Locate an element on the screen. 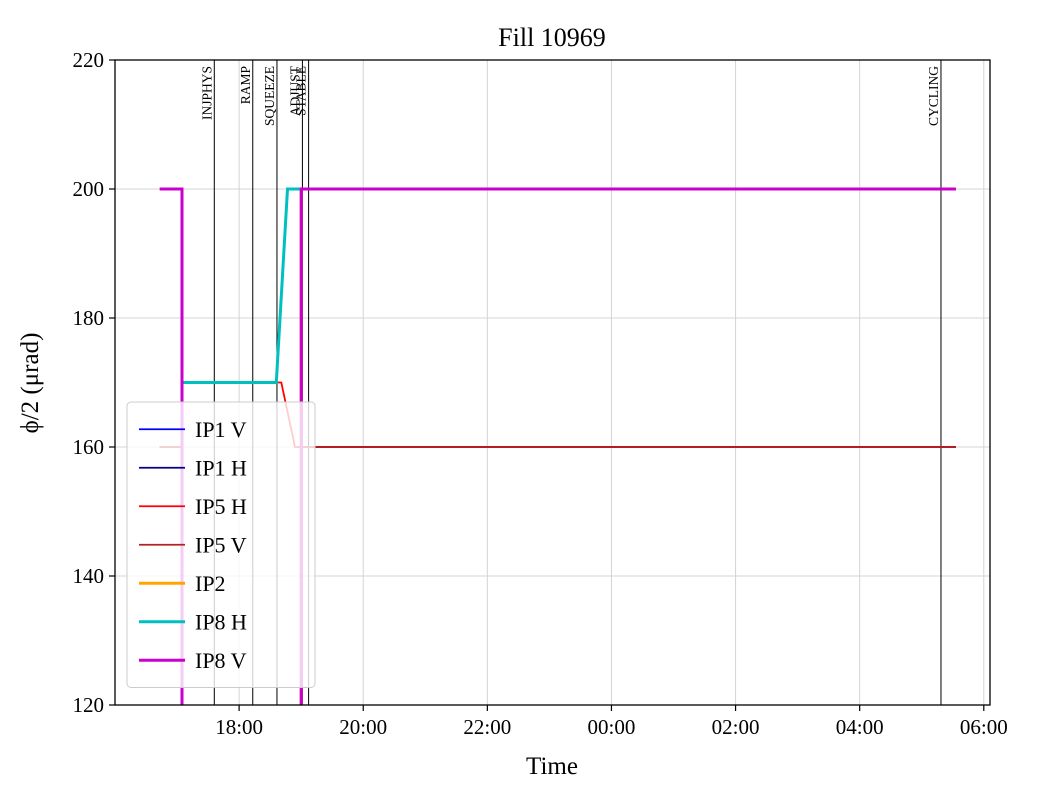 The height and width of the screenshot is (800, 1040). legend-item-ip1-v: IP1 V is located at coordinates (193, 429).